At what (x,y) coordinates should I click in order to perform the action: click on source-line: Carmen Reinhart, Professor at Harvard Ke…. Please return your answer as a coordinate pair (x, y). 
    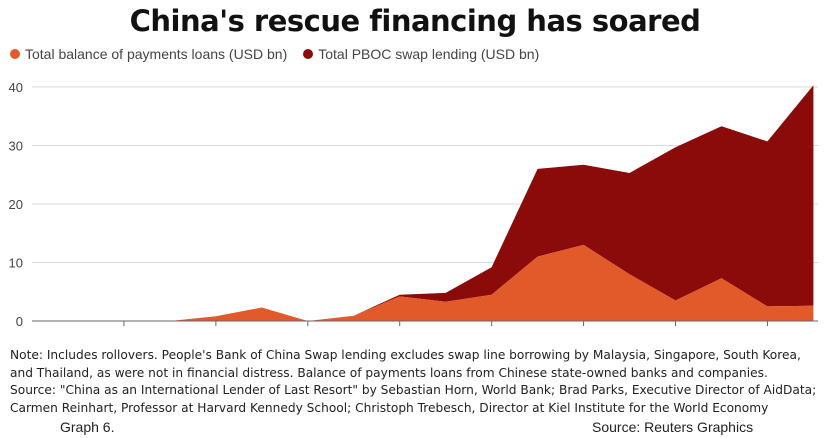
    Looking at the image, I should click on (389, 407).